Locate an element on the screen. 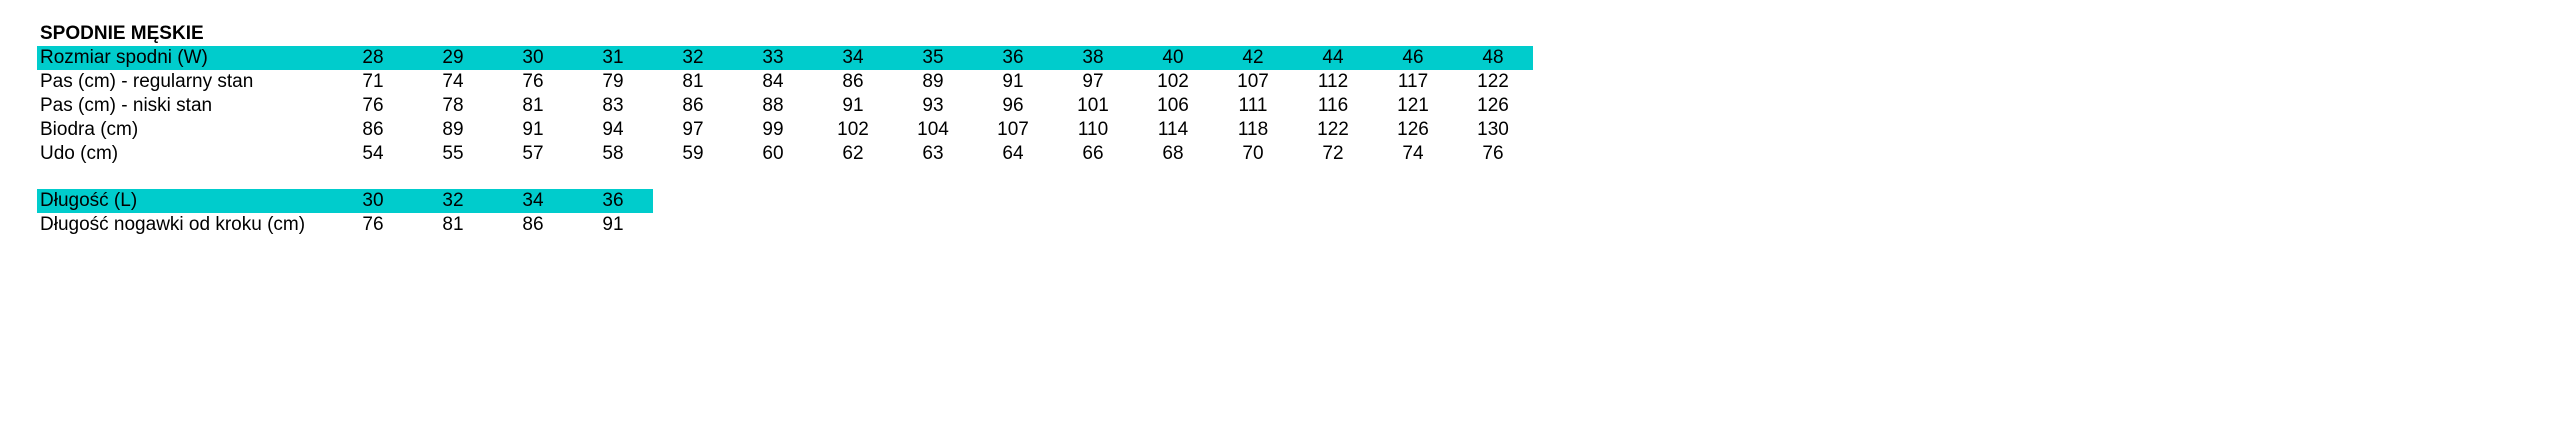  cell-value: 35 is located at coordinates (933, 58).